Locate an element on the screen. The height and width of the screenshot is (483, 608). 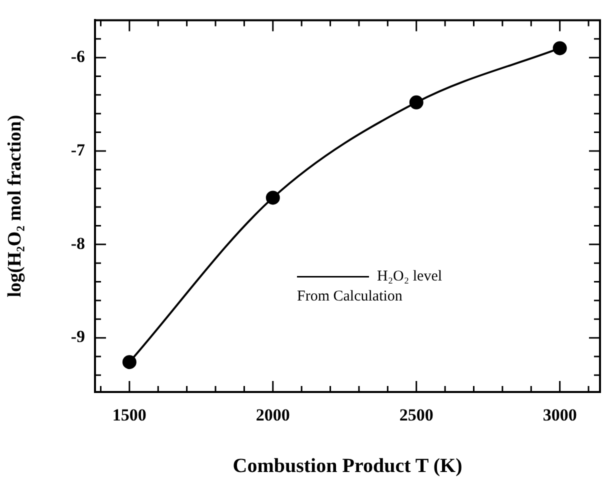
x-tick-label: 1500 is located at coordinates (129, 415).